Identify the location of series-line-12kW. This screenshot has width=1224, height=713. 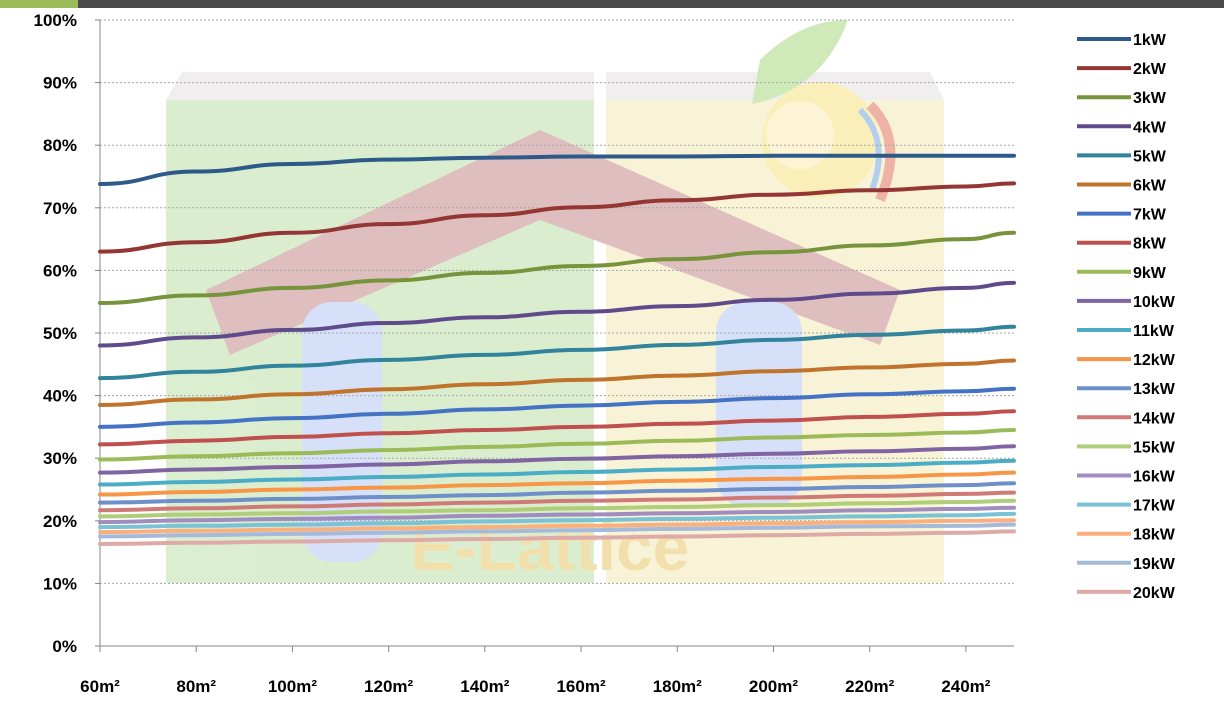
(557, 483).